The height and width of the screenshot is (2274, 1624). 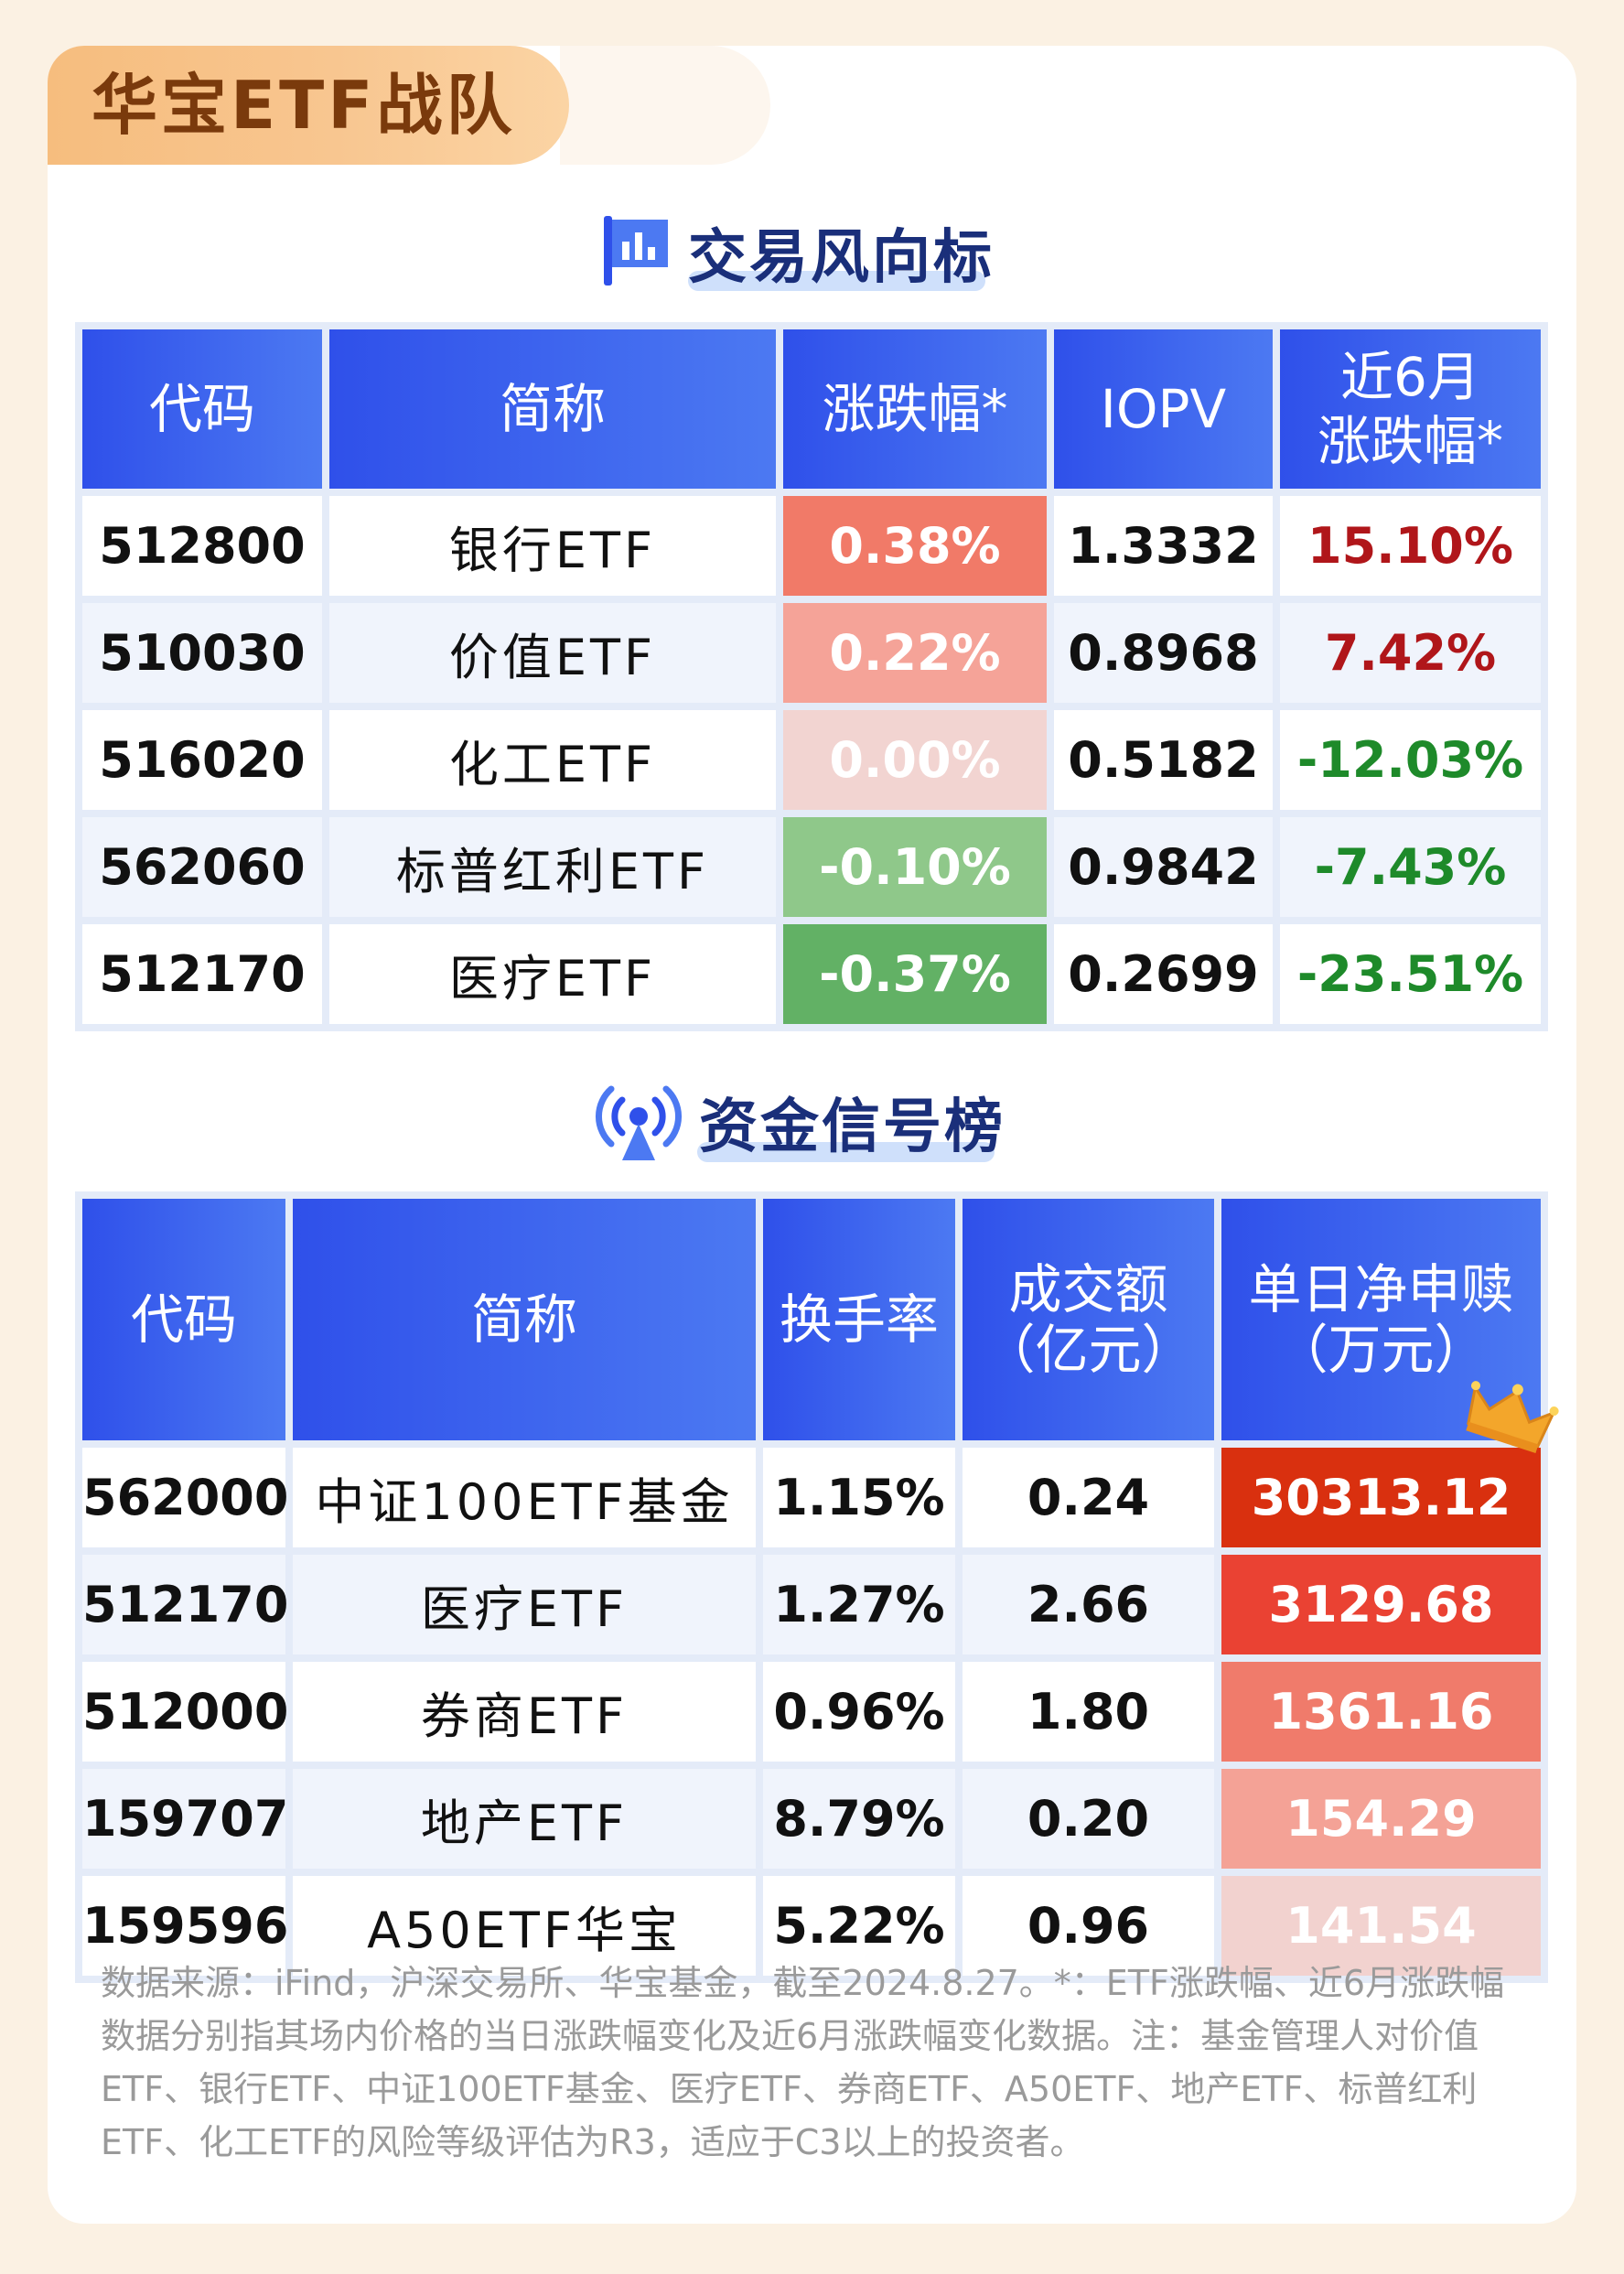 What do you see at coordinates (1381, 1497) in the screenshot?
I see `cell-net: 30313.12` at bounding box center [1381, 1497].